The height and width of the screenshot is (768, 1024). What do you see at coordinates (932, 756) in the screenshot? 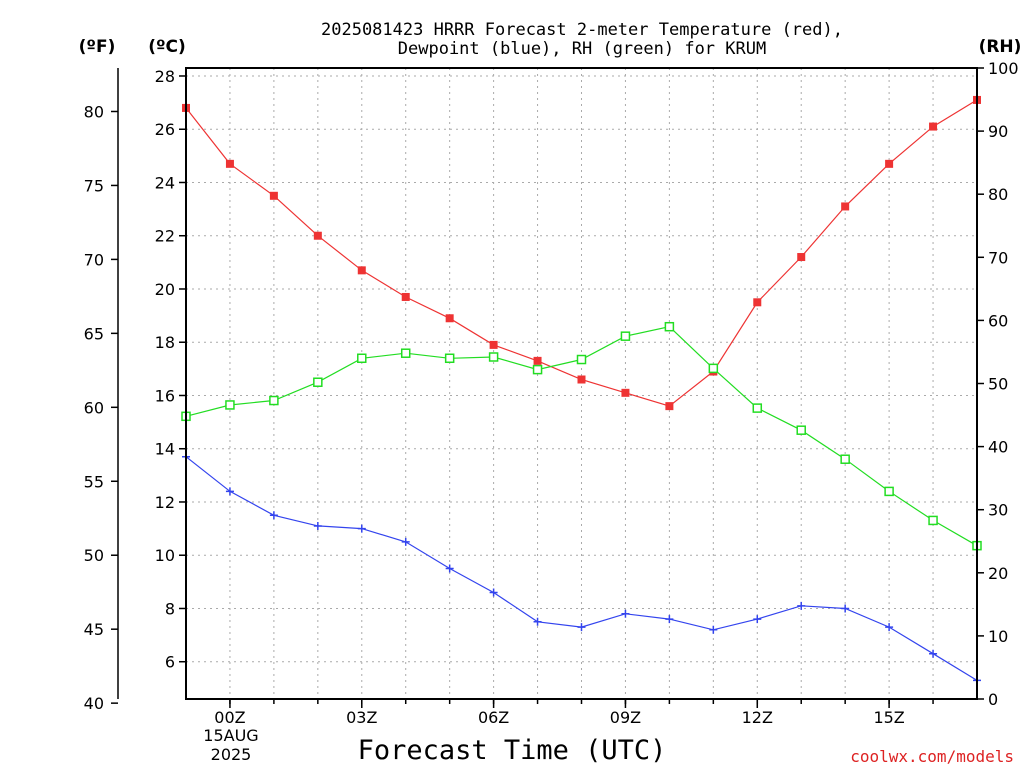
I see `credit-text: coolwx.com/models` at bounding box center [932, 756].